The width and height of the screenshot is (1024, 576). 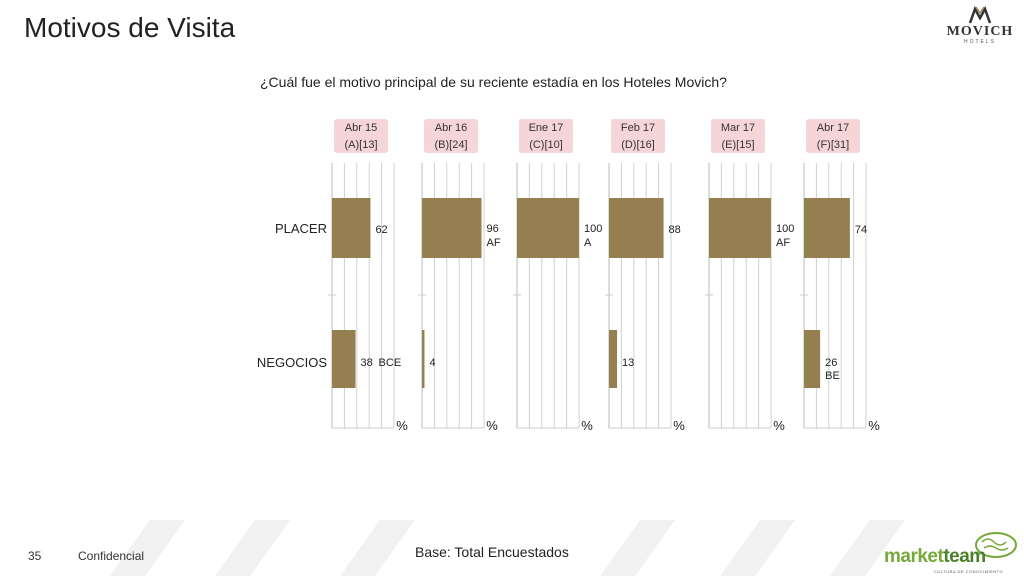 I want to click on data-label: 74, so click(x=861, y=230).